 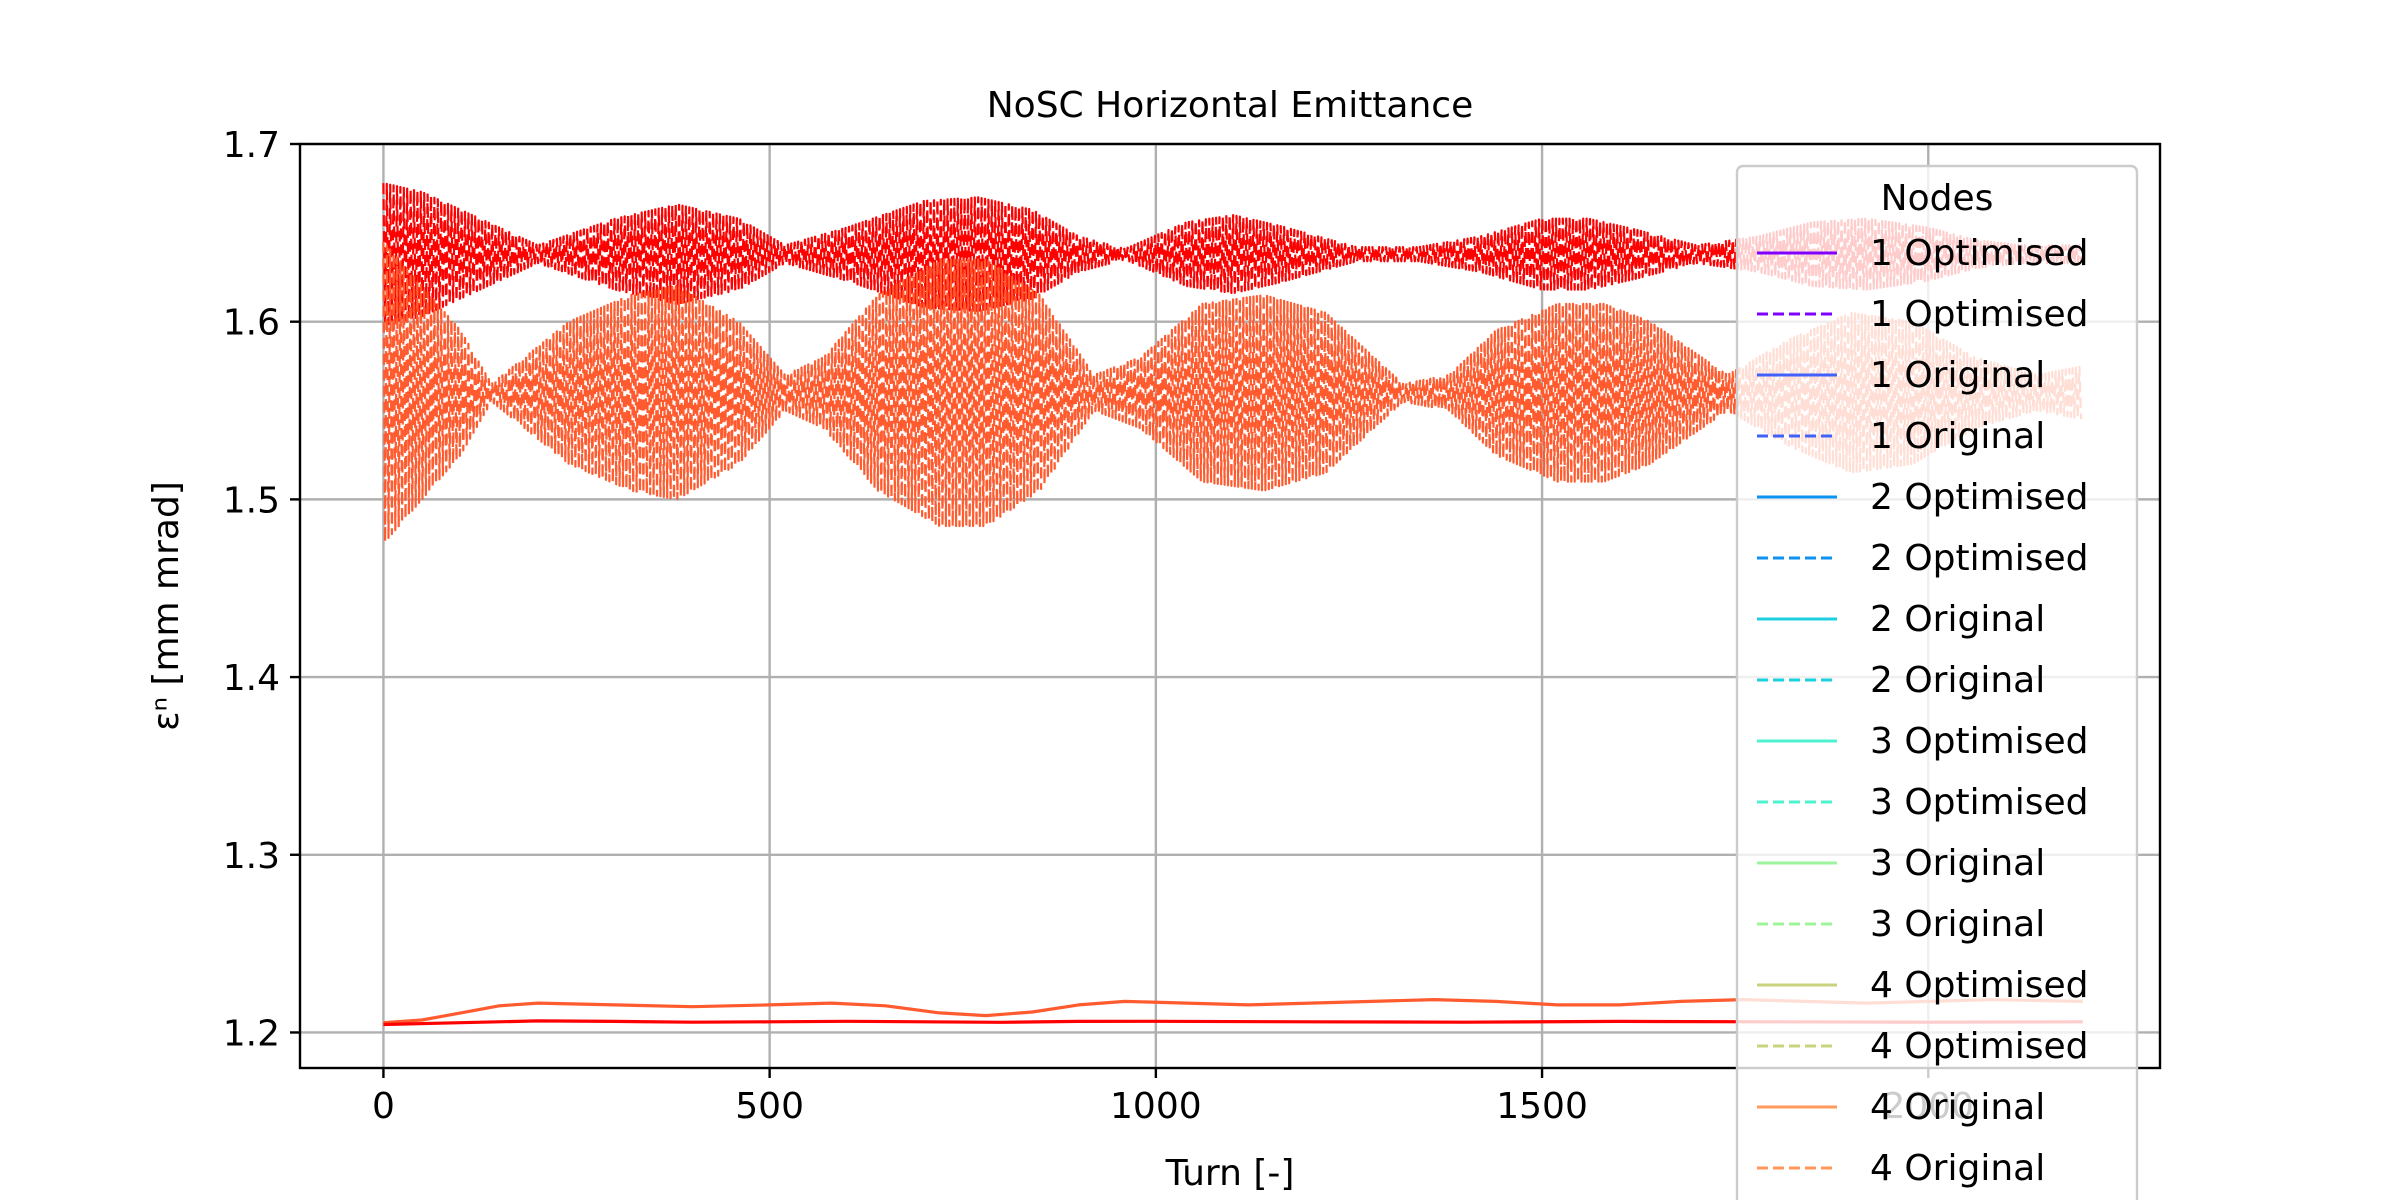 What do you see at coordinates (251, 1033) in the screenshot?
I see `y-tick-label: 1.2` at bounding box center [251, 1033].